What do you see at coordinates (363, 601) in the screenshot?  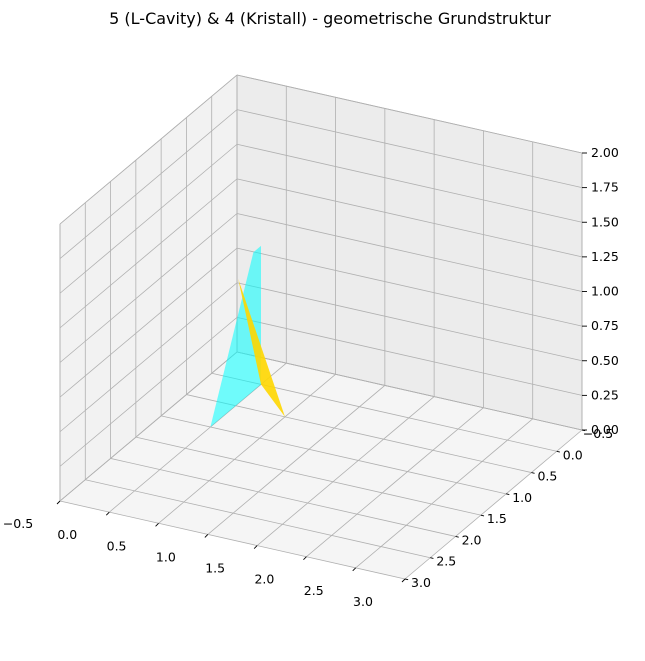 I see `y-tick-label: 3.0` at bounding box center [363, 601].